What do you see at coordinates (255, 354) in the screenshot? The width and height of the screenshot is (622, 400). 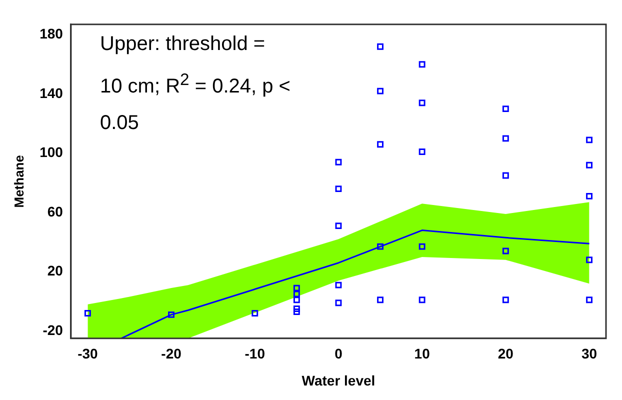 I see `x-tick-label: -10` at bounding box center [255, 354].